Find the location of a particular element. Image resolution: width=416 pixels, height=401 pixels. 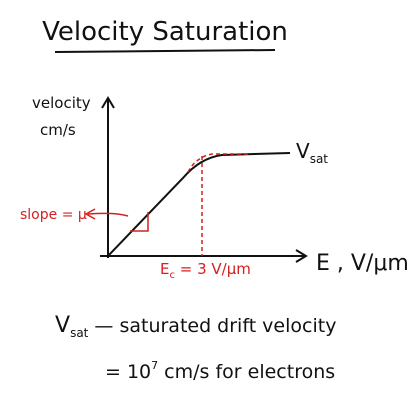

x-axis-arrow is located at coordinates (301, 256).